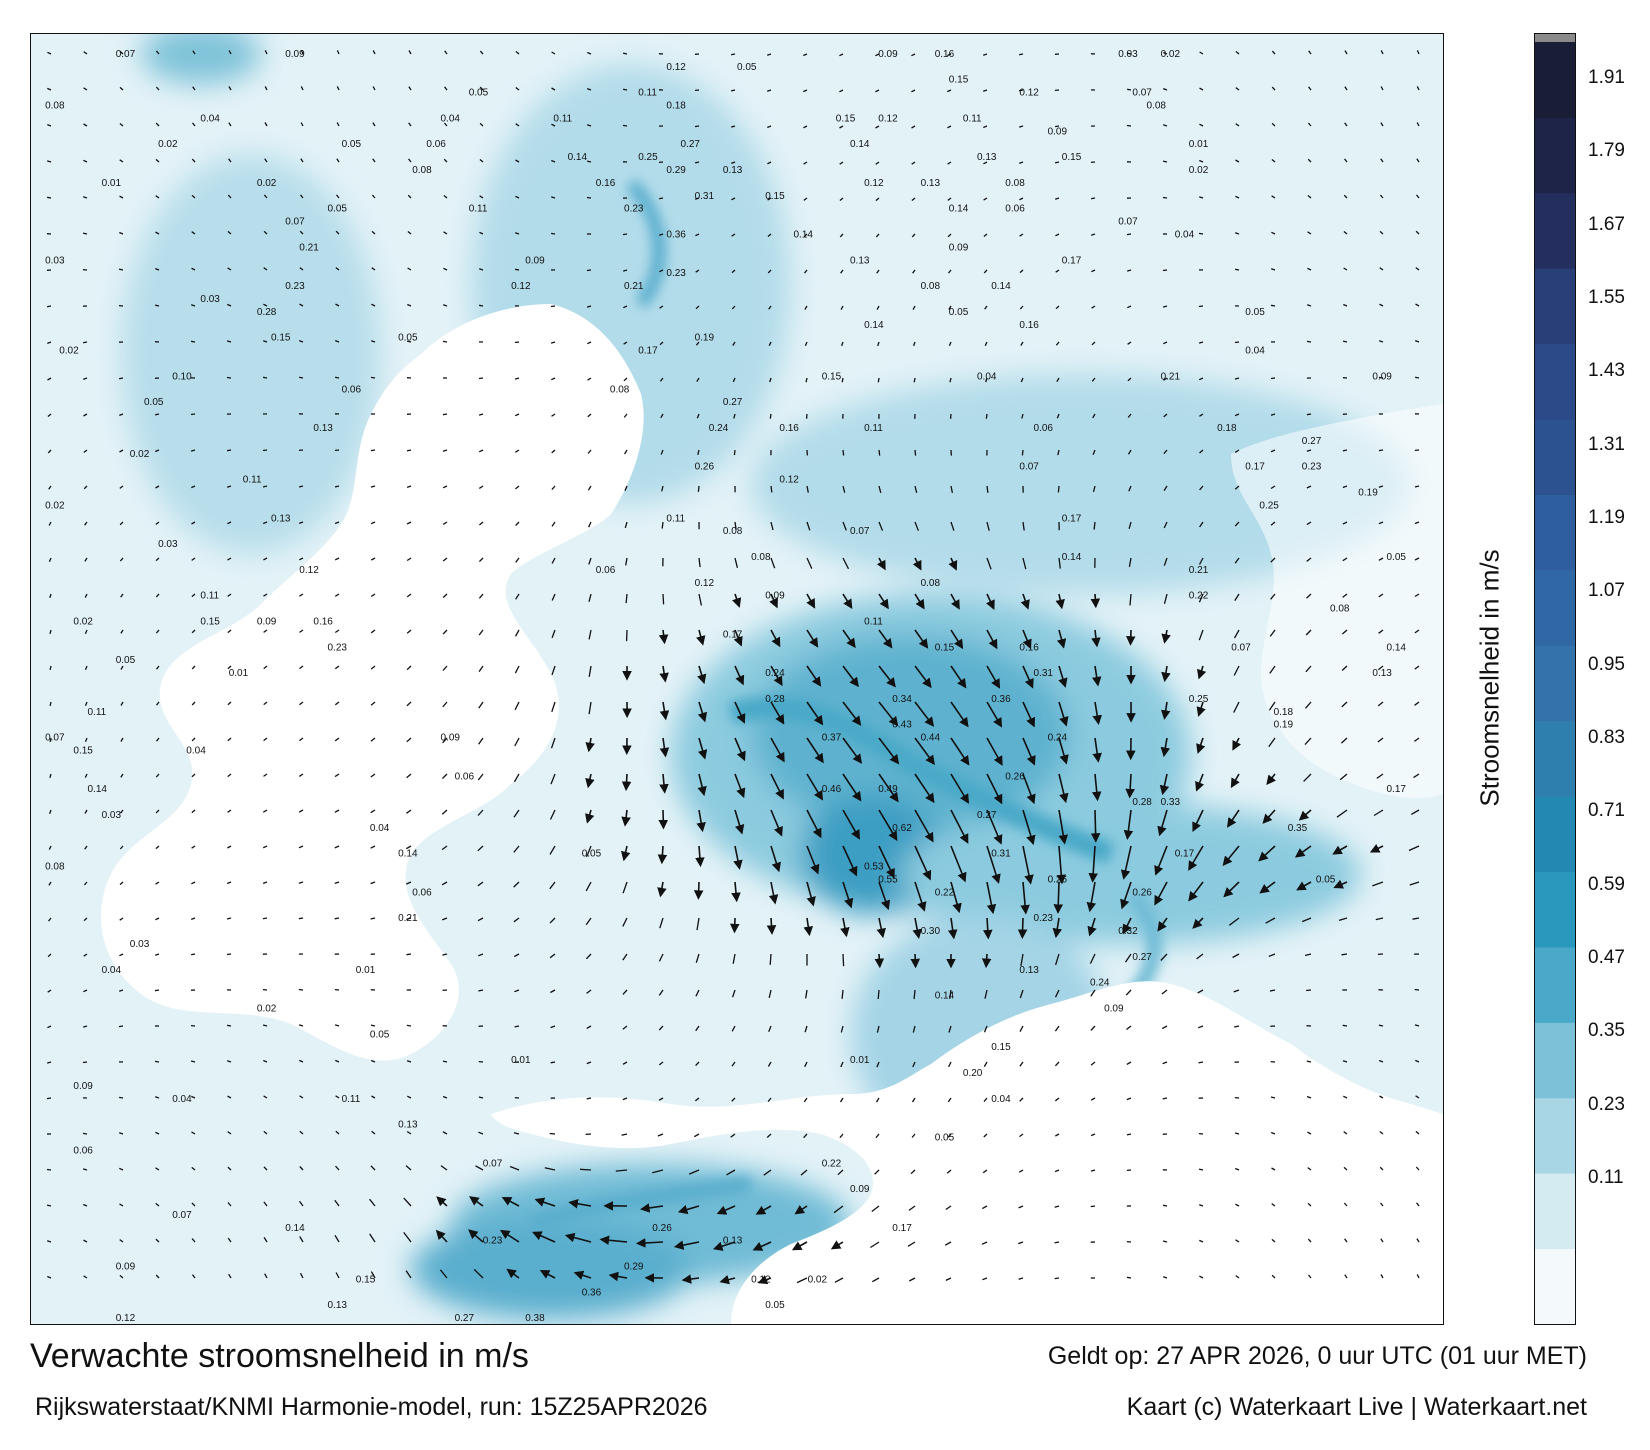 Image resolution: width=1650 pixels, height=1450 pixels. I want to click on speed-value-label: 0.02, so click(1171, 54).